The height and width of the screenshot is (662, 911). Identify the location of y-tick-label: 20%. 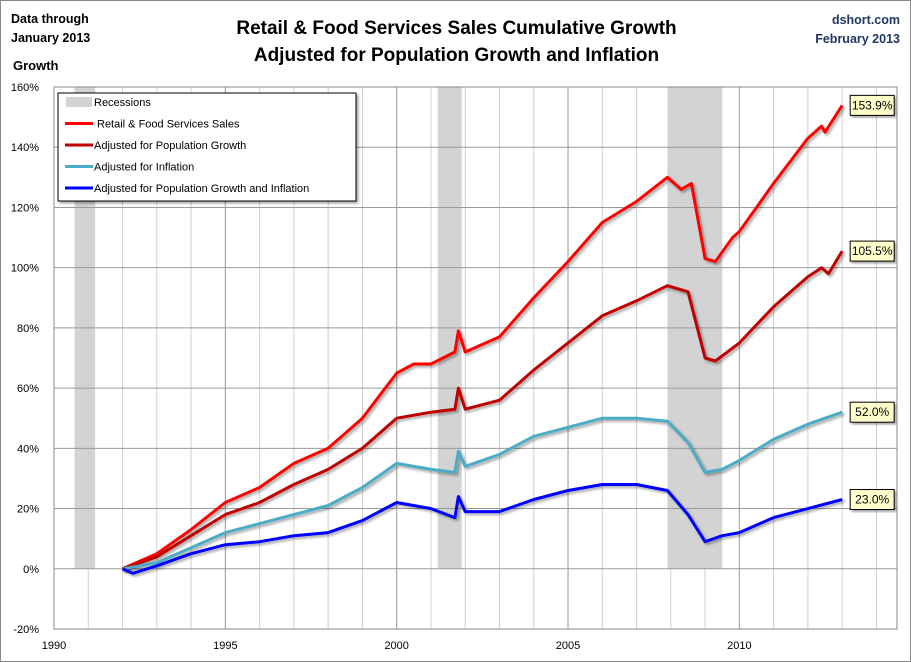
(28, 510).